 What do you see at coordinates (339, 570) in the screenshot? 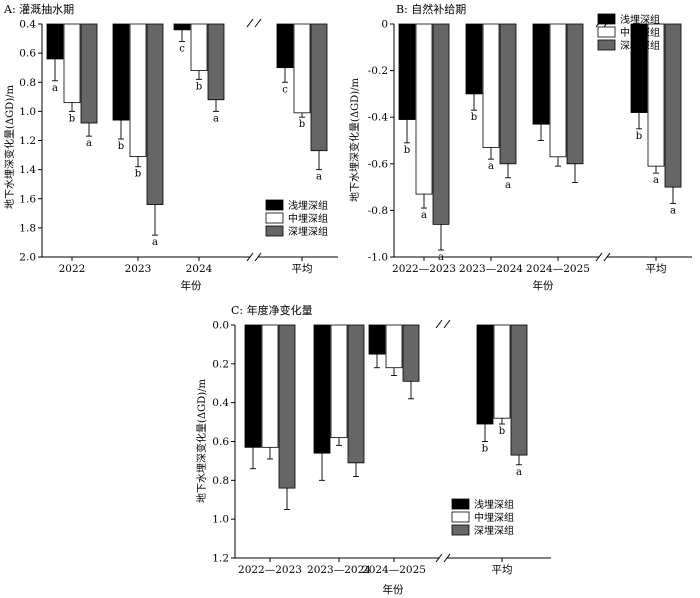
I see `panel-c-x-tick-label: 2023—2024` at bounding box center [339, 570].